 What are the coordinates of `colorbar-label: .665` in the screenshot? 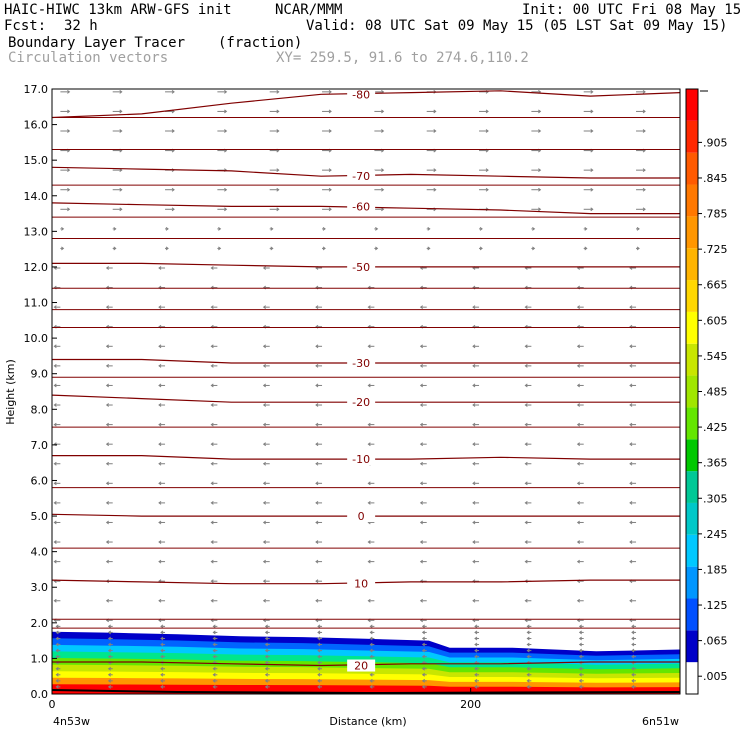 It's located at (715, 285).